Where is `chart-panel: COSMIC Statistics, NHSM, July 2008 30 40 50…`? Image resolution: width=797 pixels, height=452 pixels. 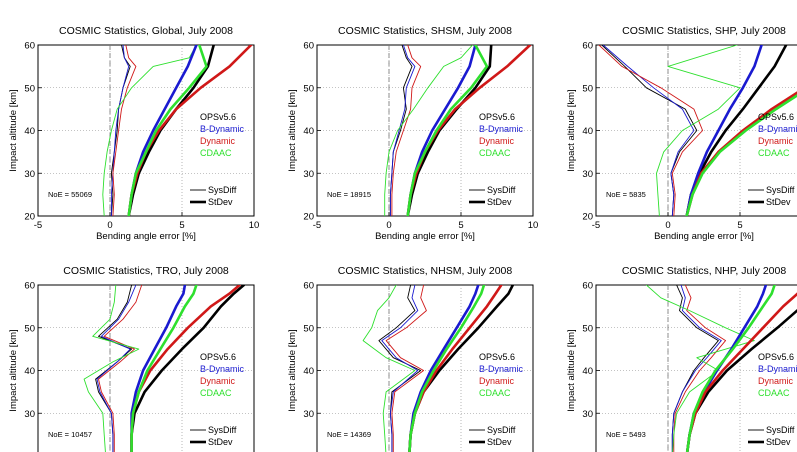 chart-panel: COSMIC Statistics, NHSM, July 2008 30 40 50… is located at coordinates (410, 358).